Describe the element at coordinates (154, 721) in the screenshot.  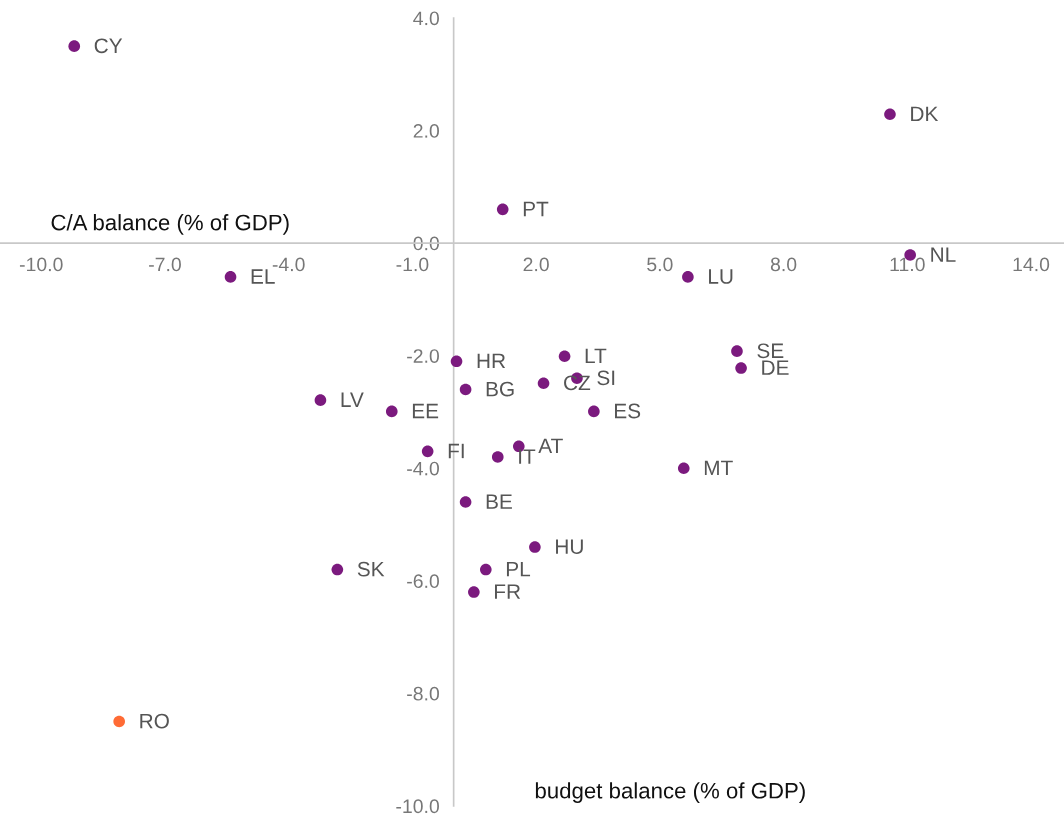
I see `annotation: RO` at that location.